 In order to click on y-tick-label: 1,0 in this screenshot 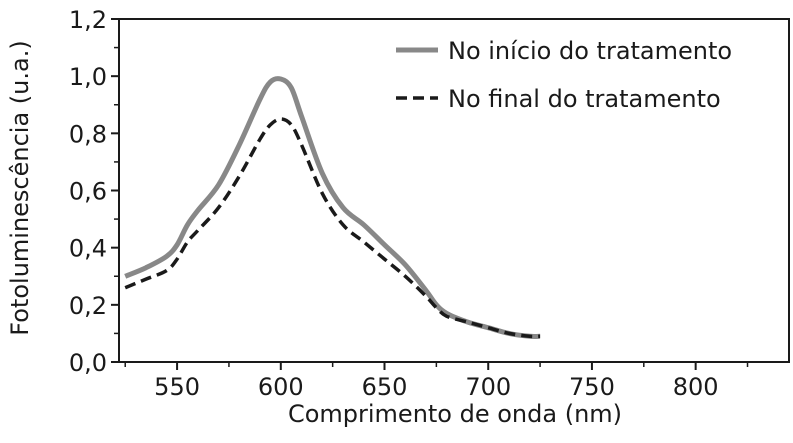, I will do `click(88, 77)`.